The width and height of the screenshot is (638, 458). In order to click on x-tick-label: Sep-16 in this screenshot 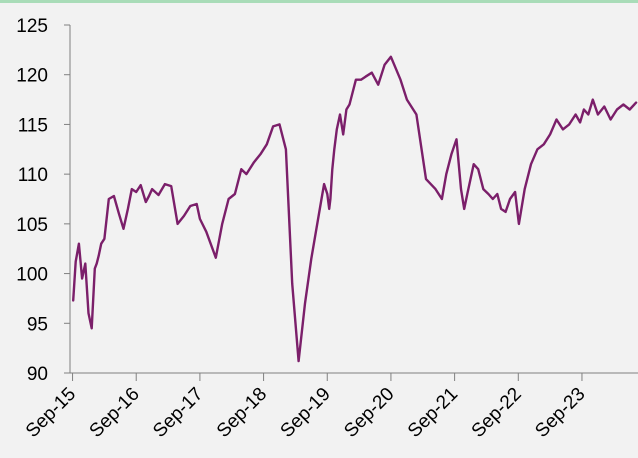, I will do `click(115, 413)`.